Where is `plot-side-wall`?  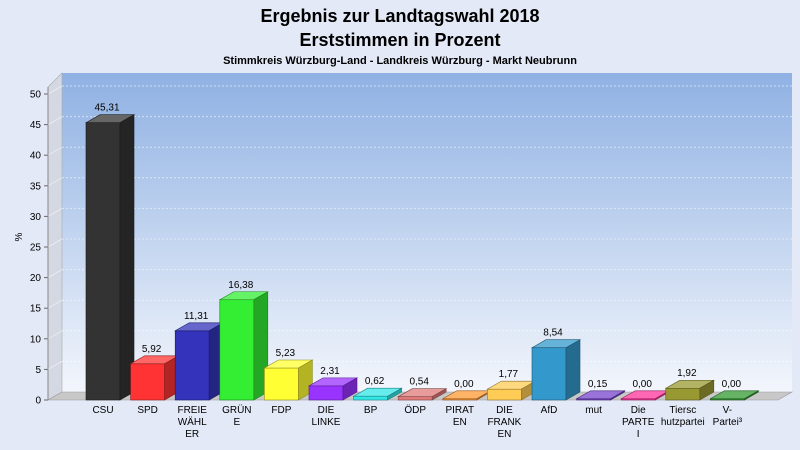 plot-side-wall is located at coordinates (55, 236).